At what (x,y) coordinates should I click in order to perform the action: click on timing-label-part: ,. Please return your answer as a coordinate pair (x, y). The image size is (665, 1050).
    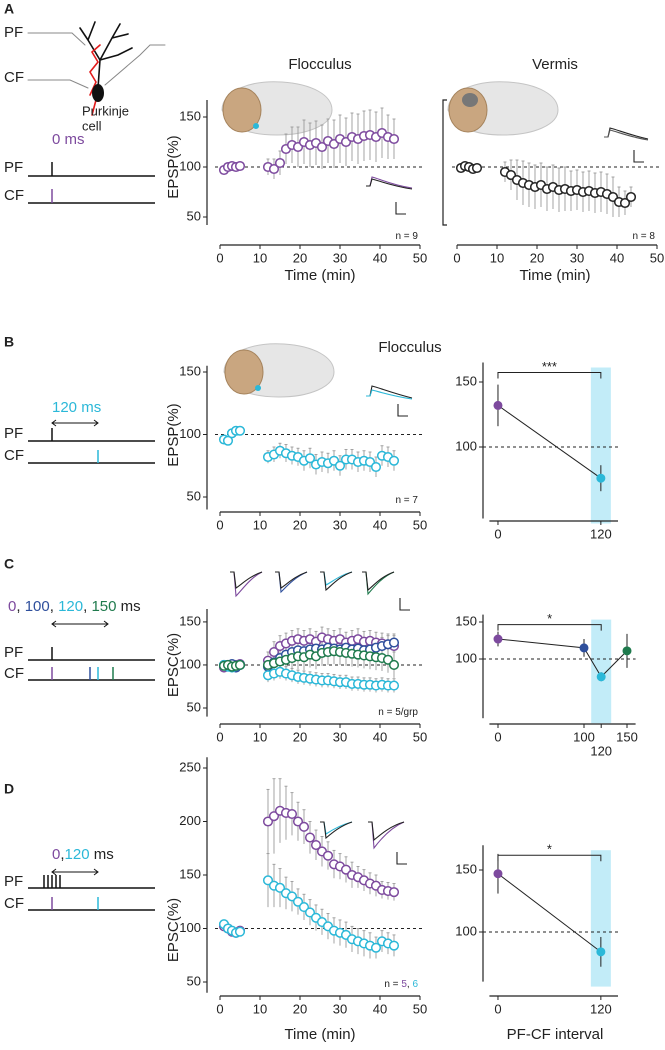
    Looking at the image, I should click on (54, 606).